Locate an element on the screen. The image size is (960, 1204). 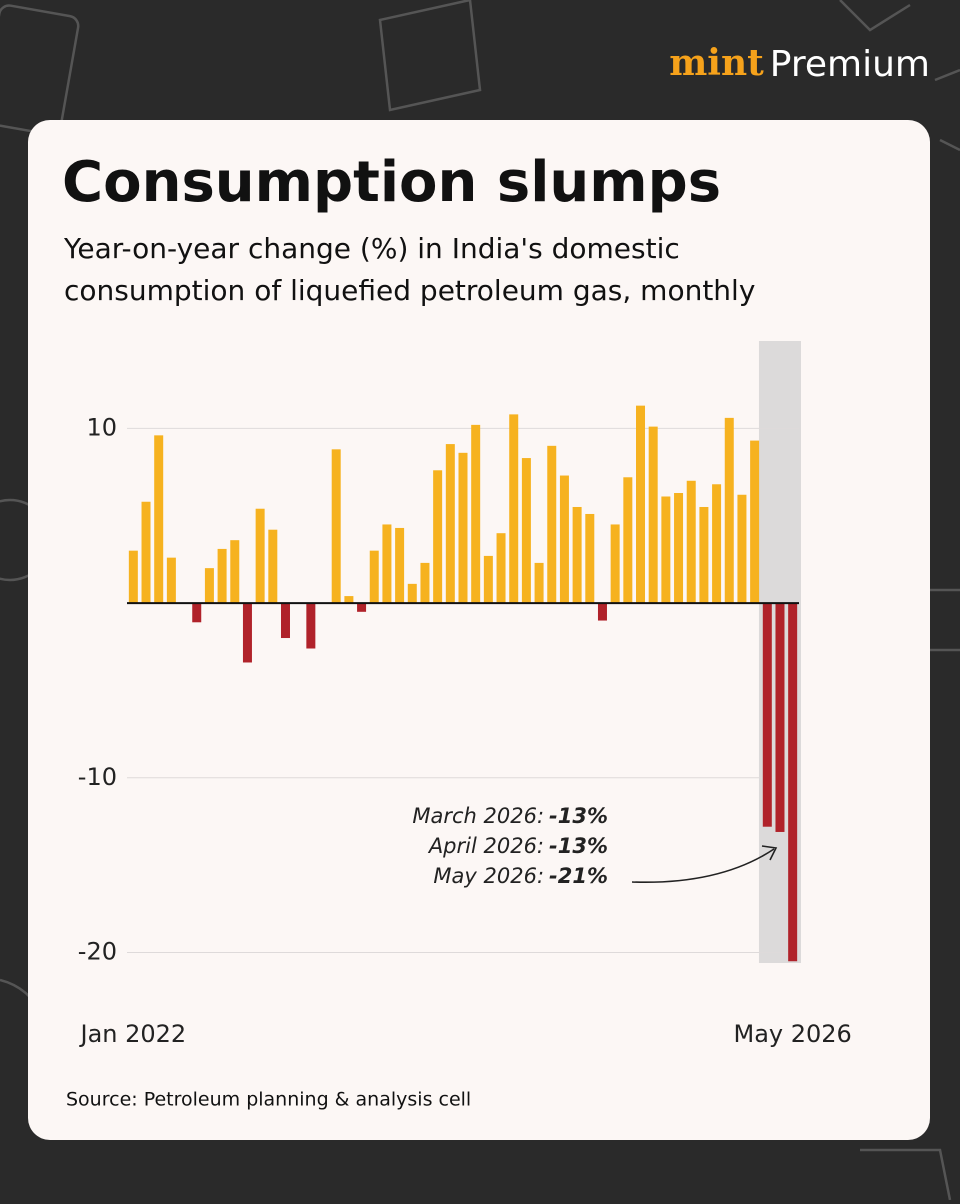
annotation: April 2026: -13% is located at coordinates (517, 846).